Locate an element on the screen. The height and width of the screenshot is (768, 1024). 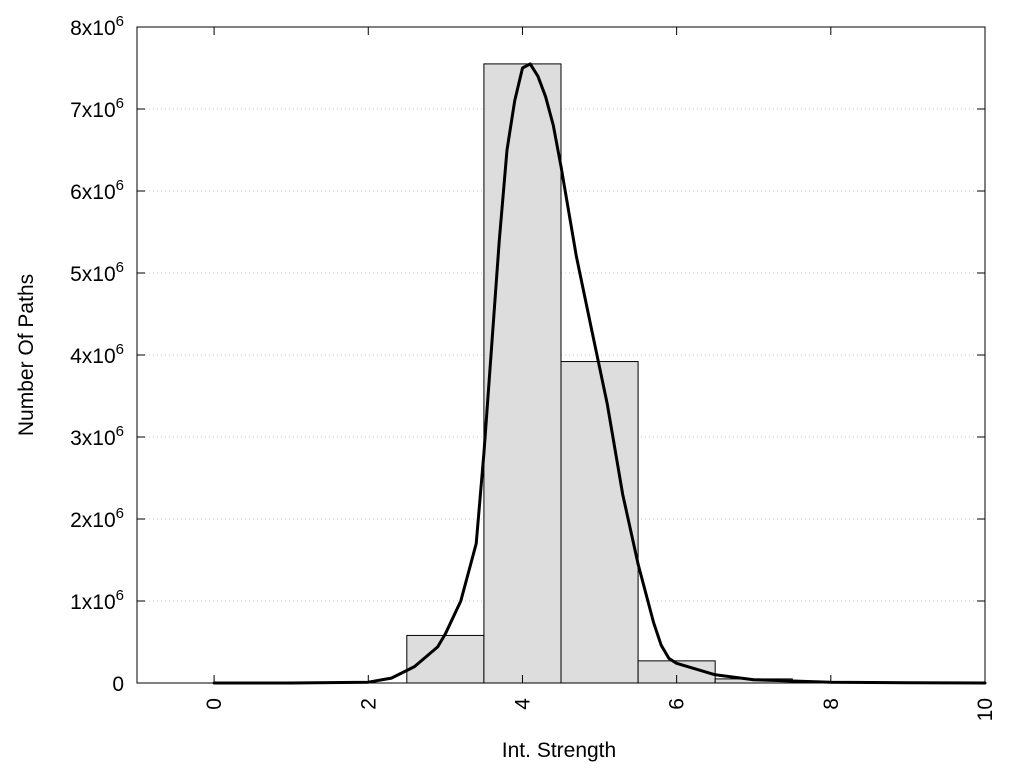
x-tick-label: 2 is located at coordinates (368, 704).